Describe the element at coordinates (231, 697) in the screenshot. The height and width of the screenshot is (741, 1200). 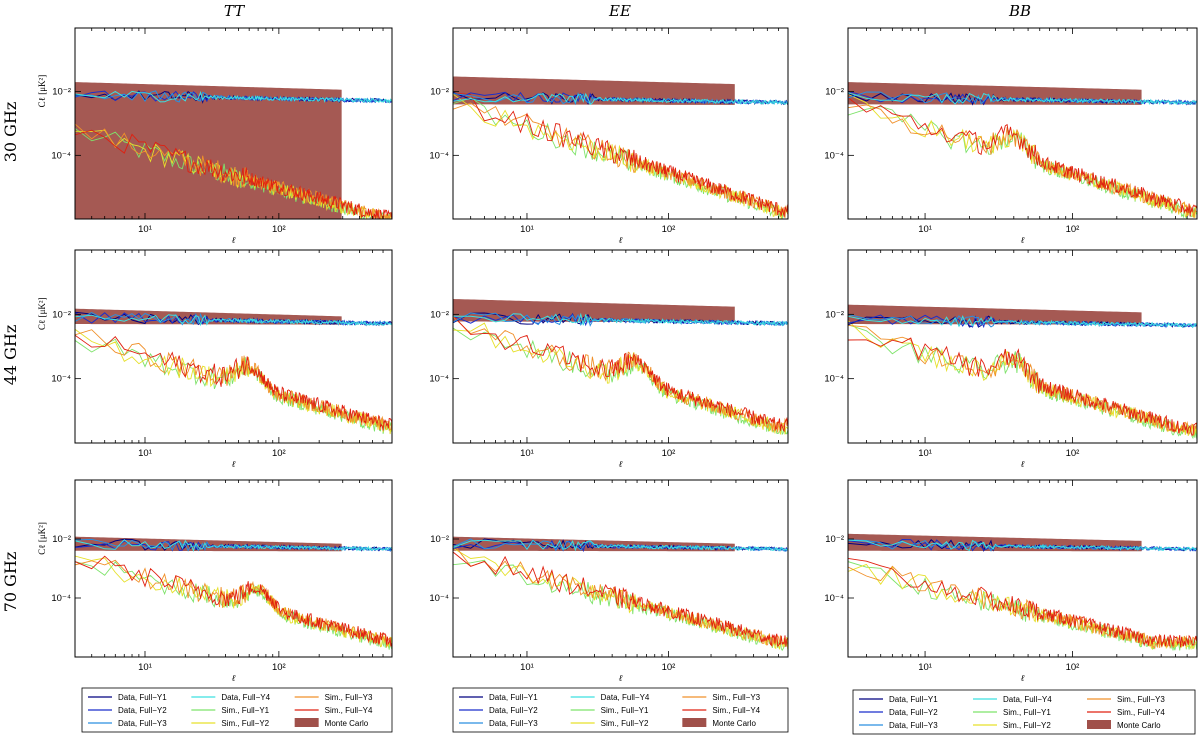
I see `legend-item: Data, Full−Y4` at that location.